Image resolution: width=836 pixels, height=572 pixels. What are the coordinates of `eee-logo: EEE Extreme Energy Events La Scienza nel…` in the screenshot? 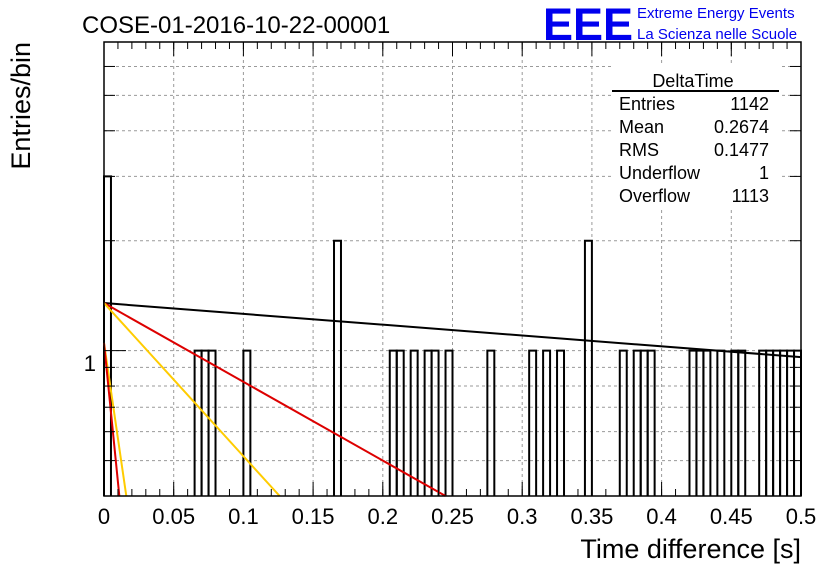 It's located at (670, 25).